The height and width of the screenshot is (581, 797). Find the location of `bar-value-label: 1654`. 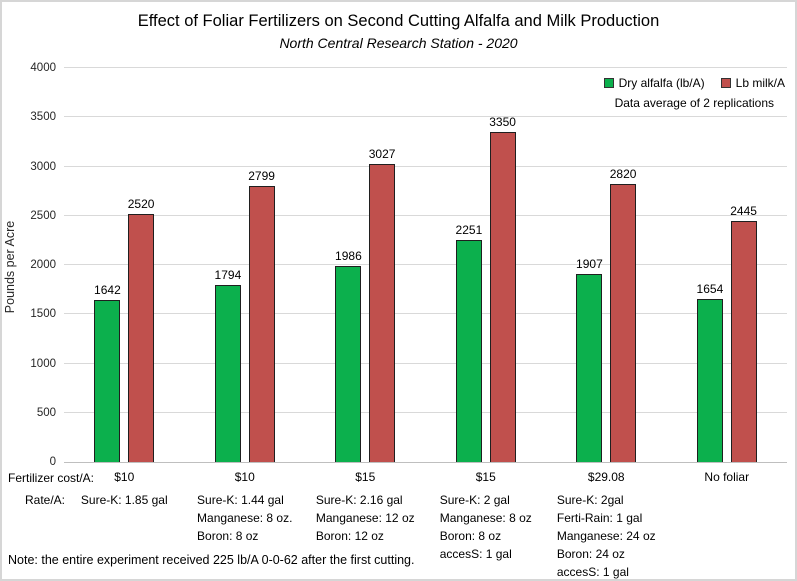

bar-value-label: 1654 is located at coordinates (710, 289).